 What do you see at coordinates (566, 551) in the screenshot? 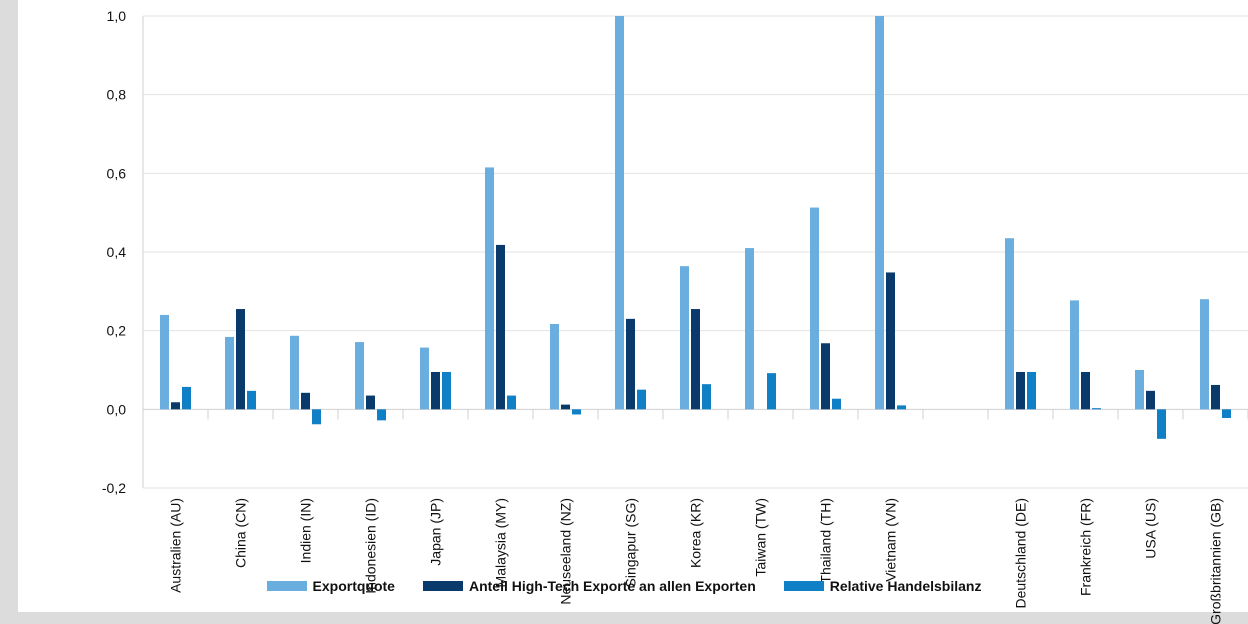
I see `x-category-label: Neuseeland (NZ)` at bounding box center [566, 551].